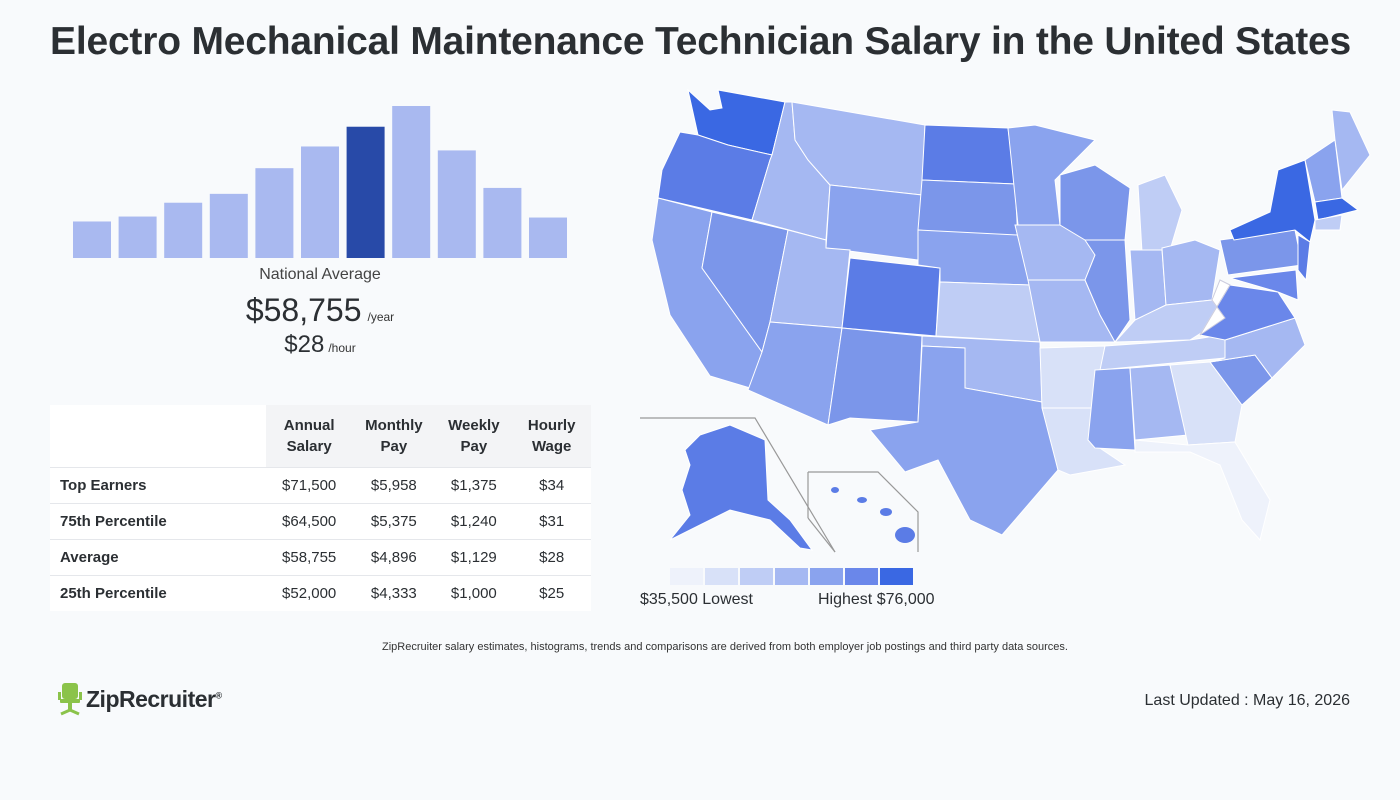  Describe the element at coordinates (551, 593) in the screenshot. I see `cell-hourly: $25` at that location.